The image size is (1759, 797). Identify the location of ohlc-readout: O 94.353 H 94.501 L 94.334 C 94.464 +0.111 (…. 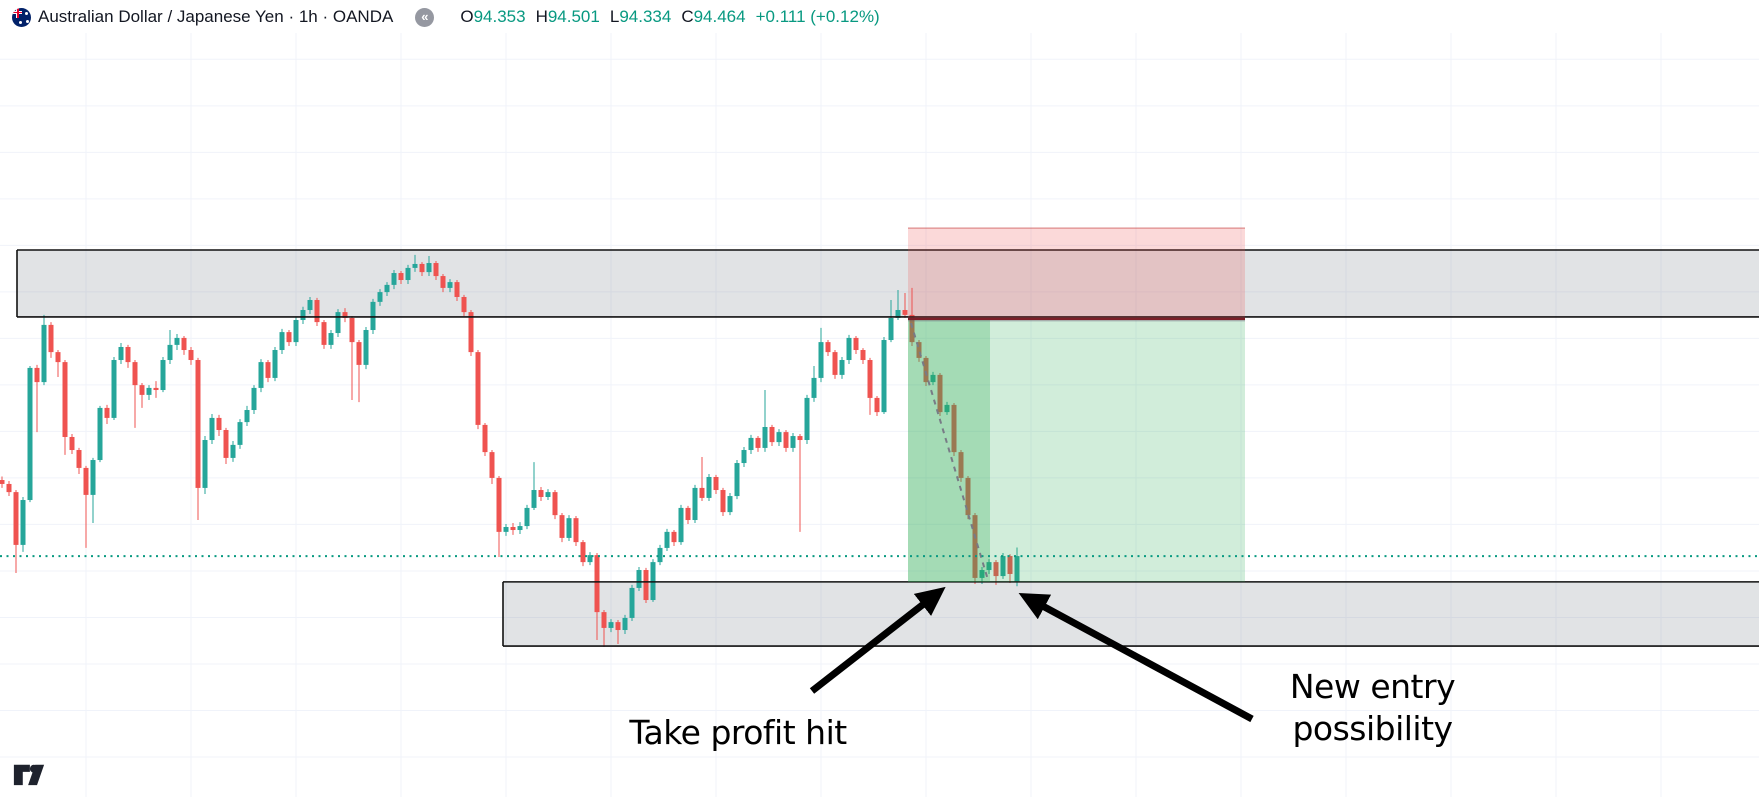
(669, 17).